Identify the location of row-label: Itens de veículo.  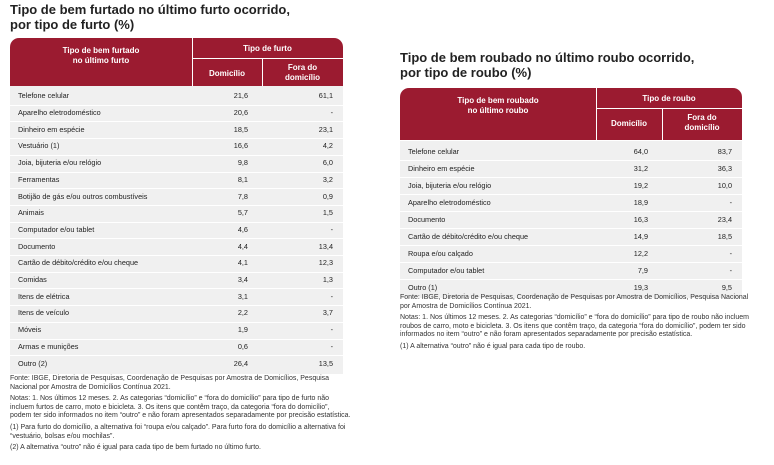
(44, 313).